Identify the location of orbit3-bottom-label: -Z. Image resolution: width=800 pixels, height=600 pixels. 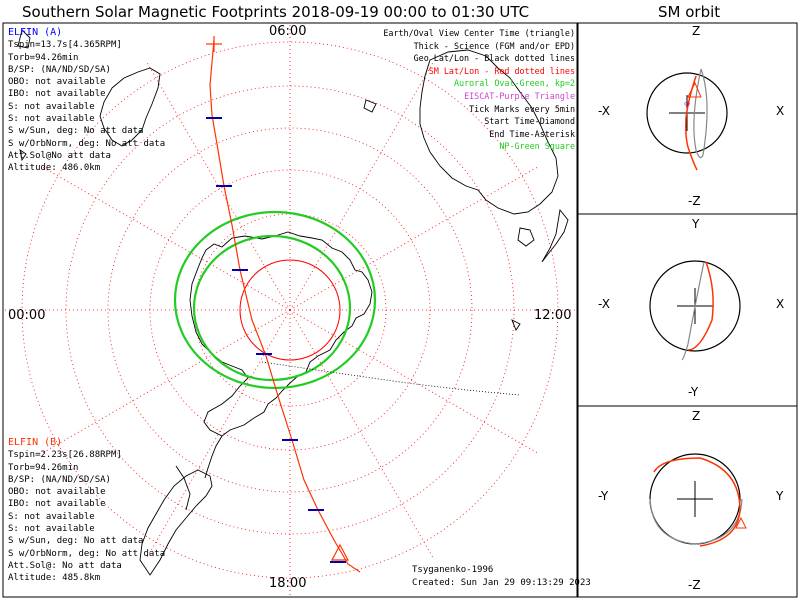
(694, 585).